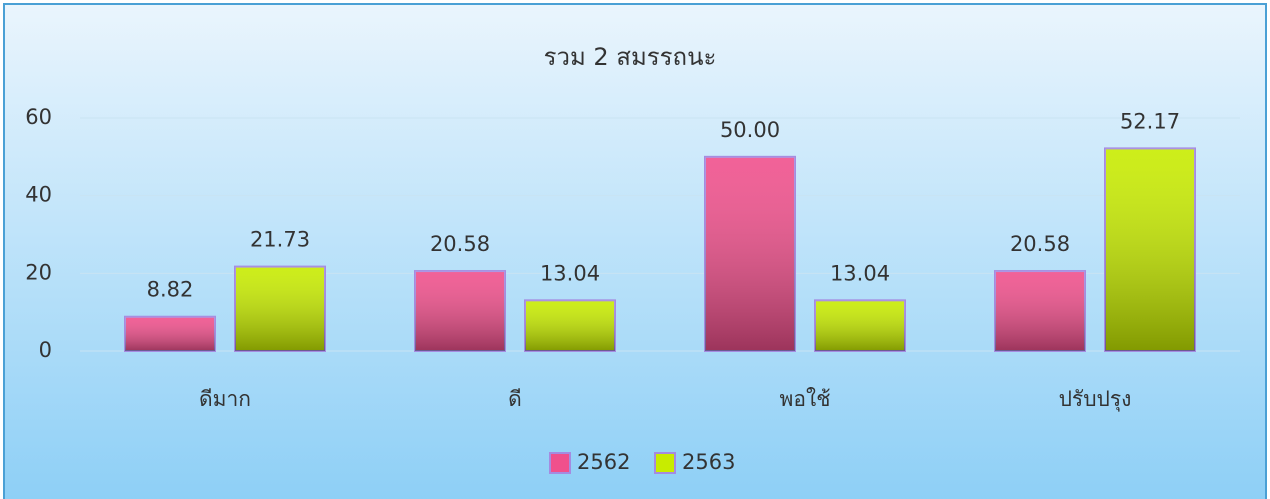  Describe the element at coordinates (38, 195) in the screenshot. I see `y-tick-label: 40` at that location.